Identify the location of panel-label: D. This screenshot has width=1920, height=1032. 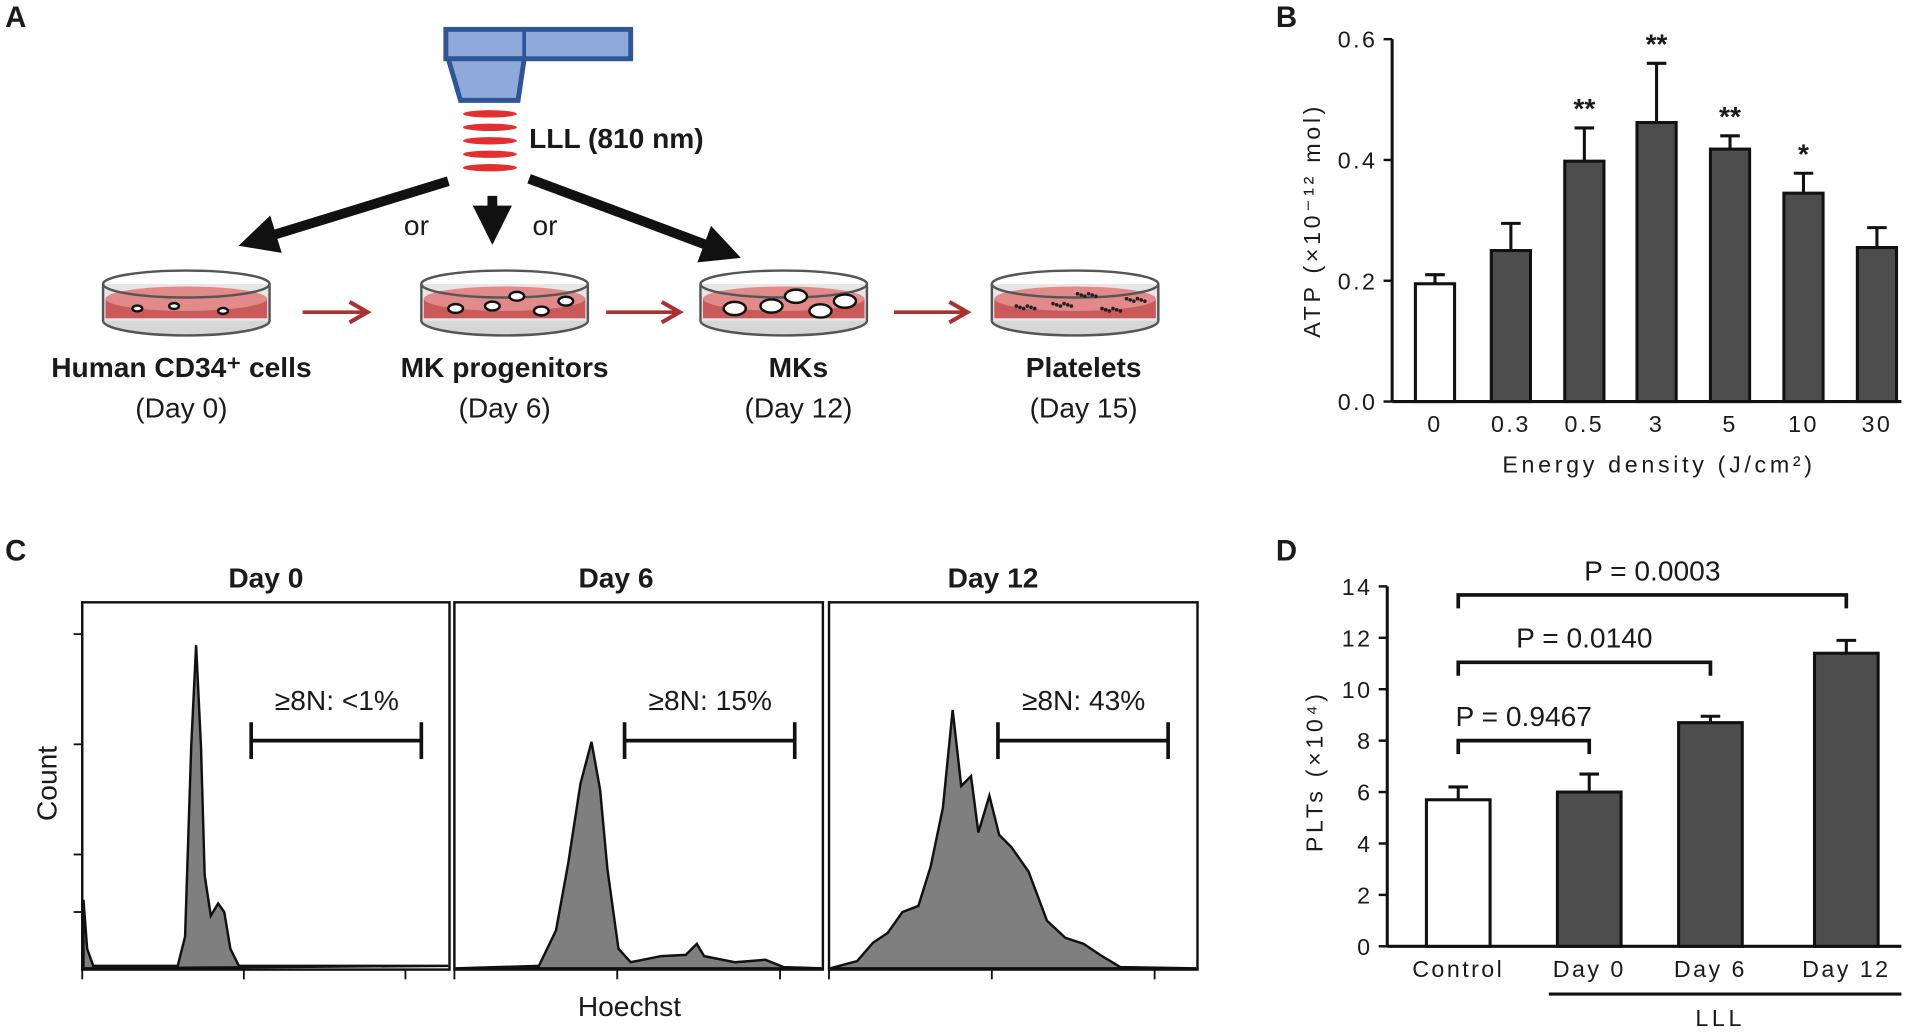
(1286, 551).